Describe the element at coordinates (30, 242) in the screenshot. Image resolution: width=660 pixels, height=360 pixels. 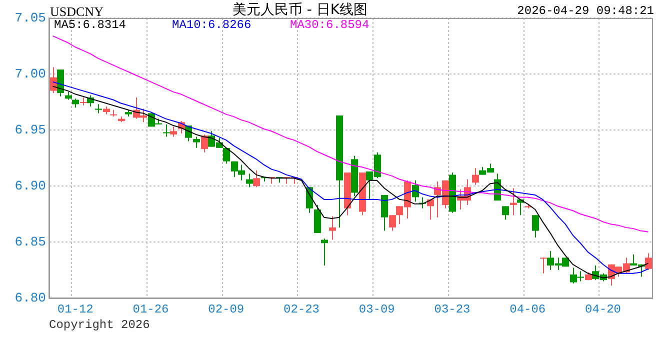
I see `y-tick-label: 6.85` at that location.